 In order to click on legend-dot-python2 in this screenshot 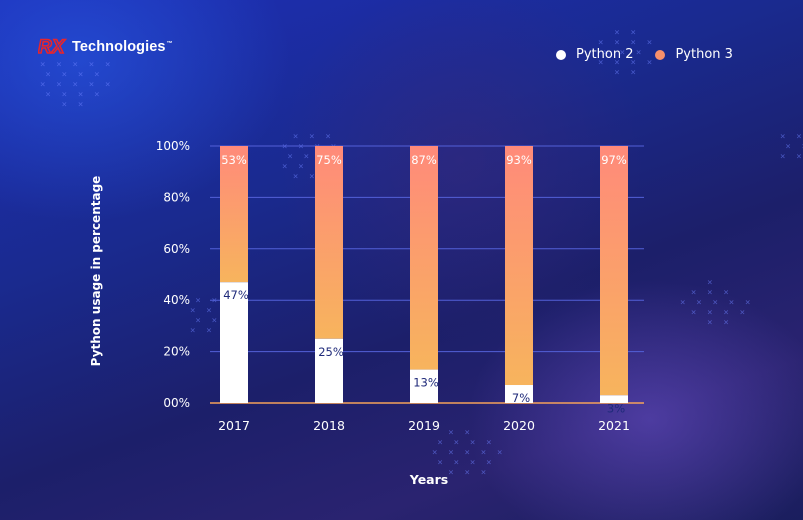, I will do `click(561, 54)`.